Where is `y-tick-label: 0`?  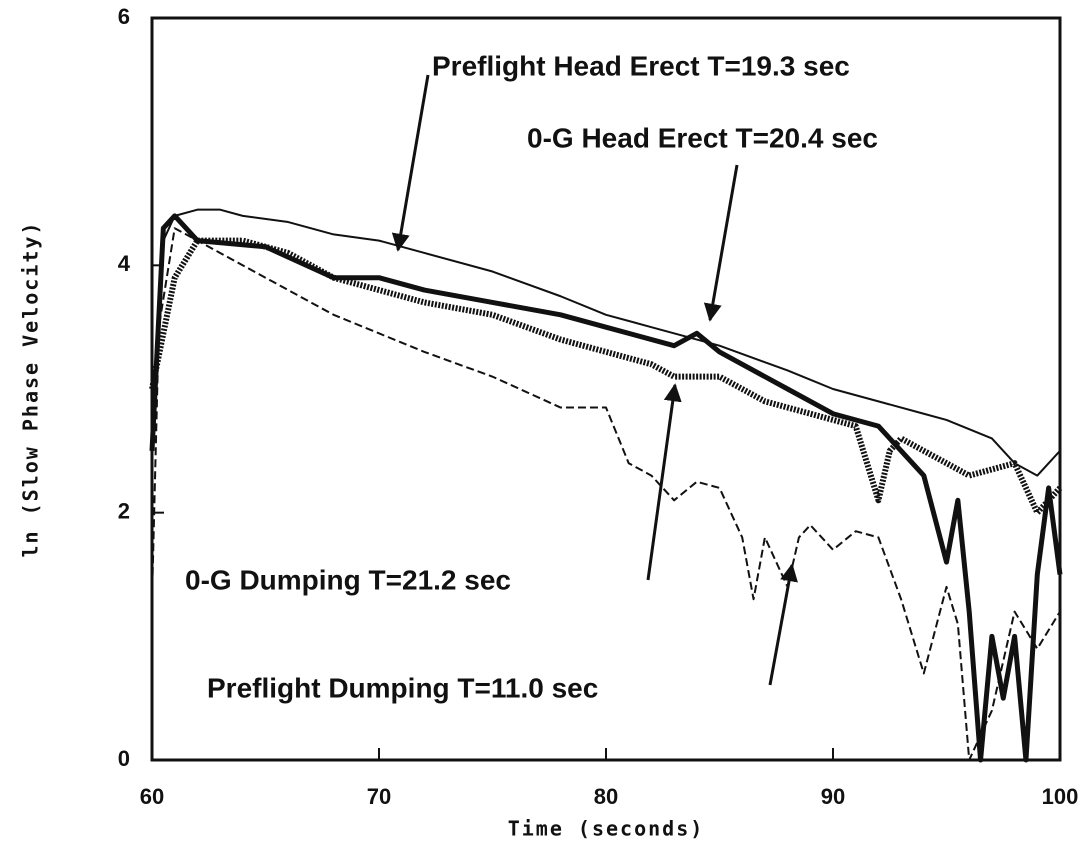
y-tick-label: 0 is located at coordinates (124, 758).